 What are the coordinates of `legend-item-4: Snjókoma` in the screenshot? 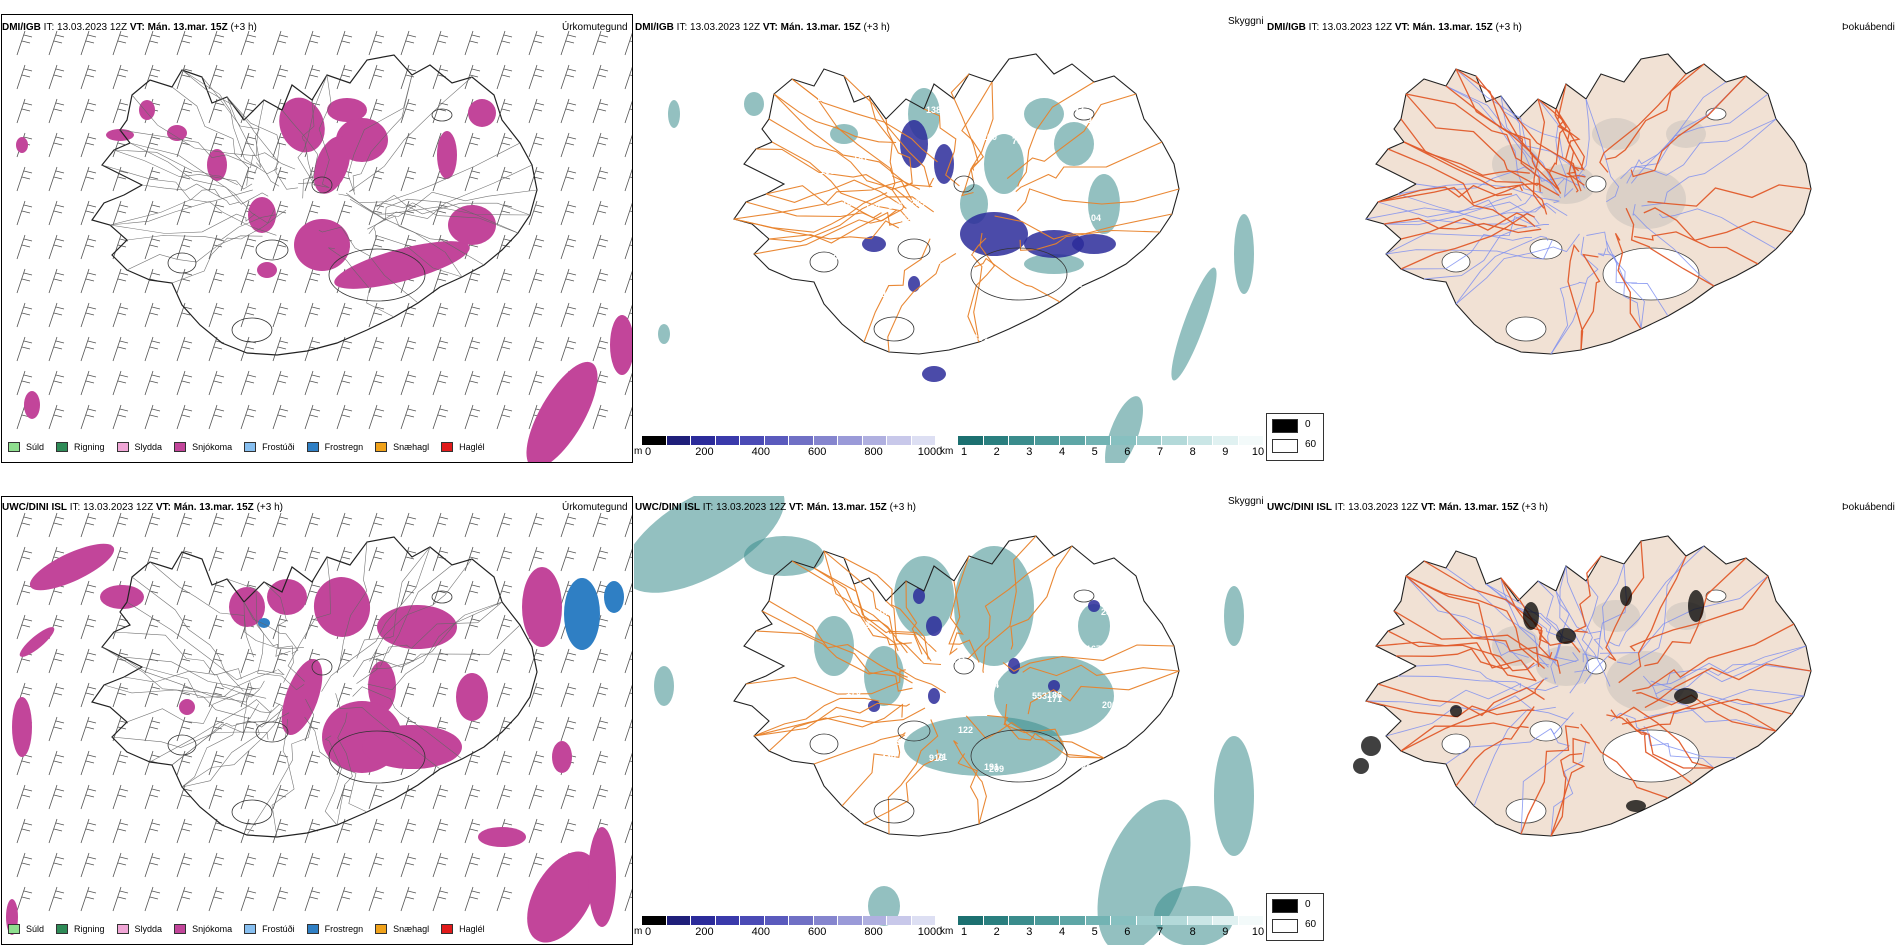 It's located at (203, 929).